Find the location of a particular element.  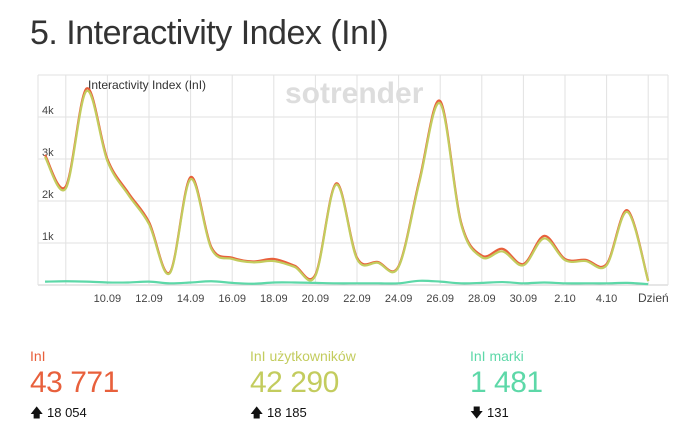

arrow-down-icon: 🡇 is located at coordinates (477, 412).